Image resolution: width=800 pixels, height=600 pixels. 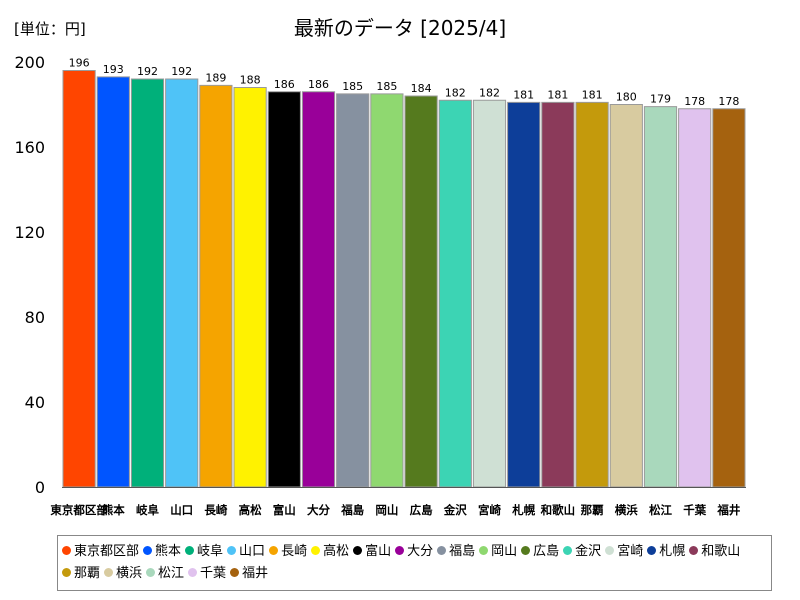 I want to click on legend-label: 千葉, so click(x=213, y=573).